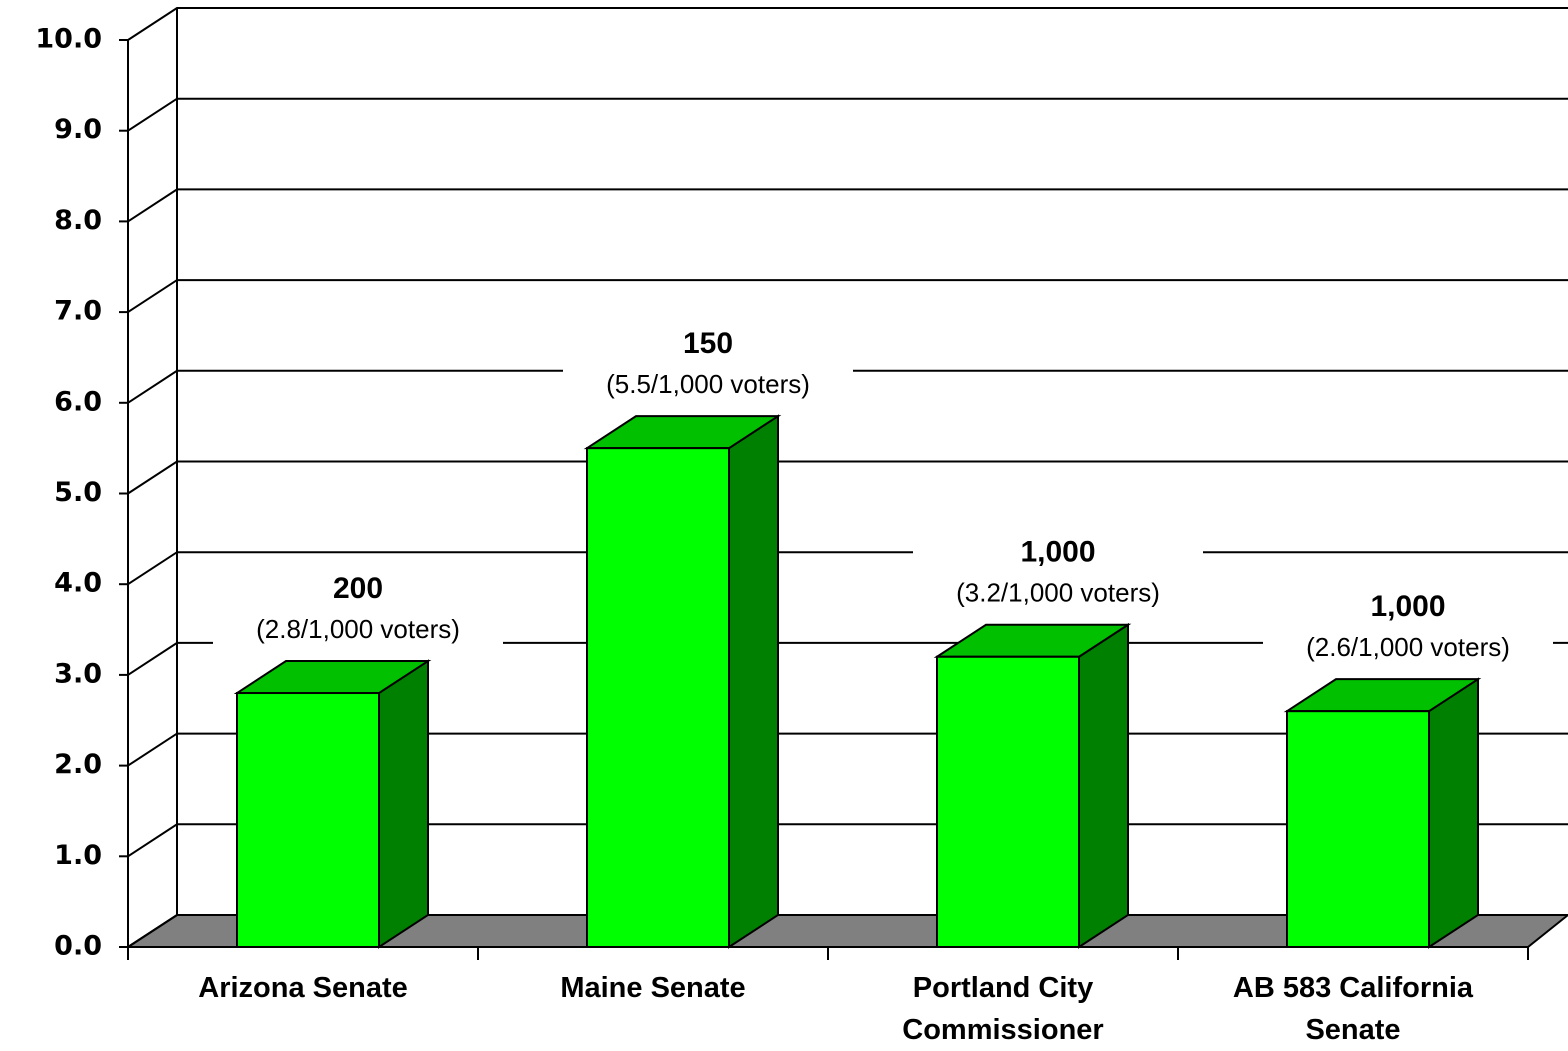 The width and height of the screenshot is (1568, 1051). I want to click on value-label: (2.6/1,000 voters), so click(1408, 647).